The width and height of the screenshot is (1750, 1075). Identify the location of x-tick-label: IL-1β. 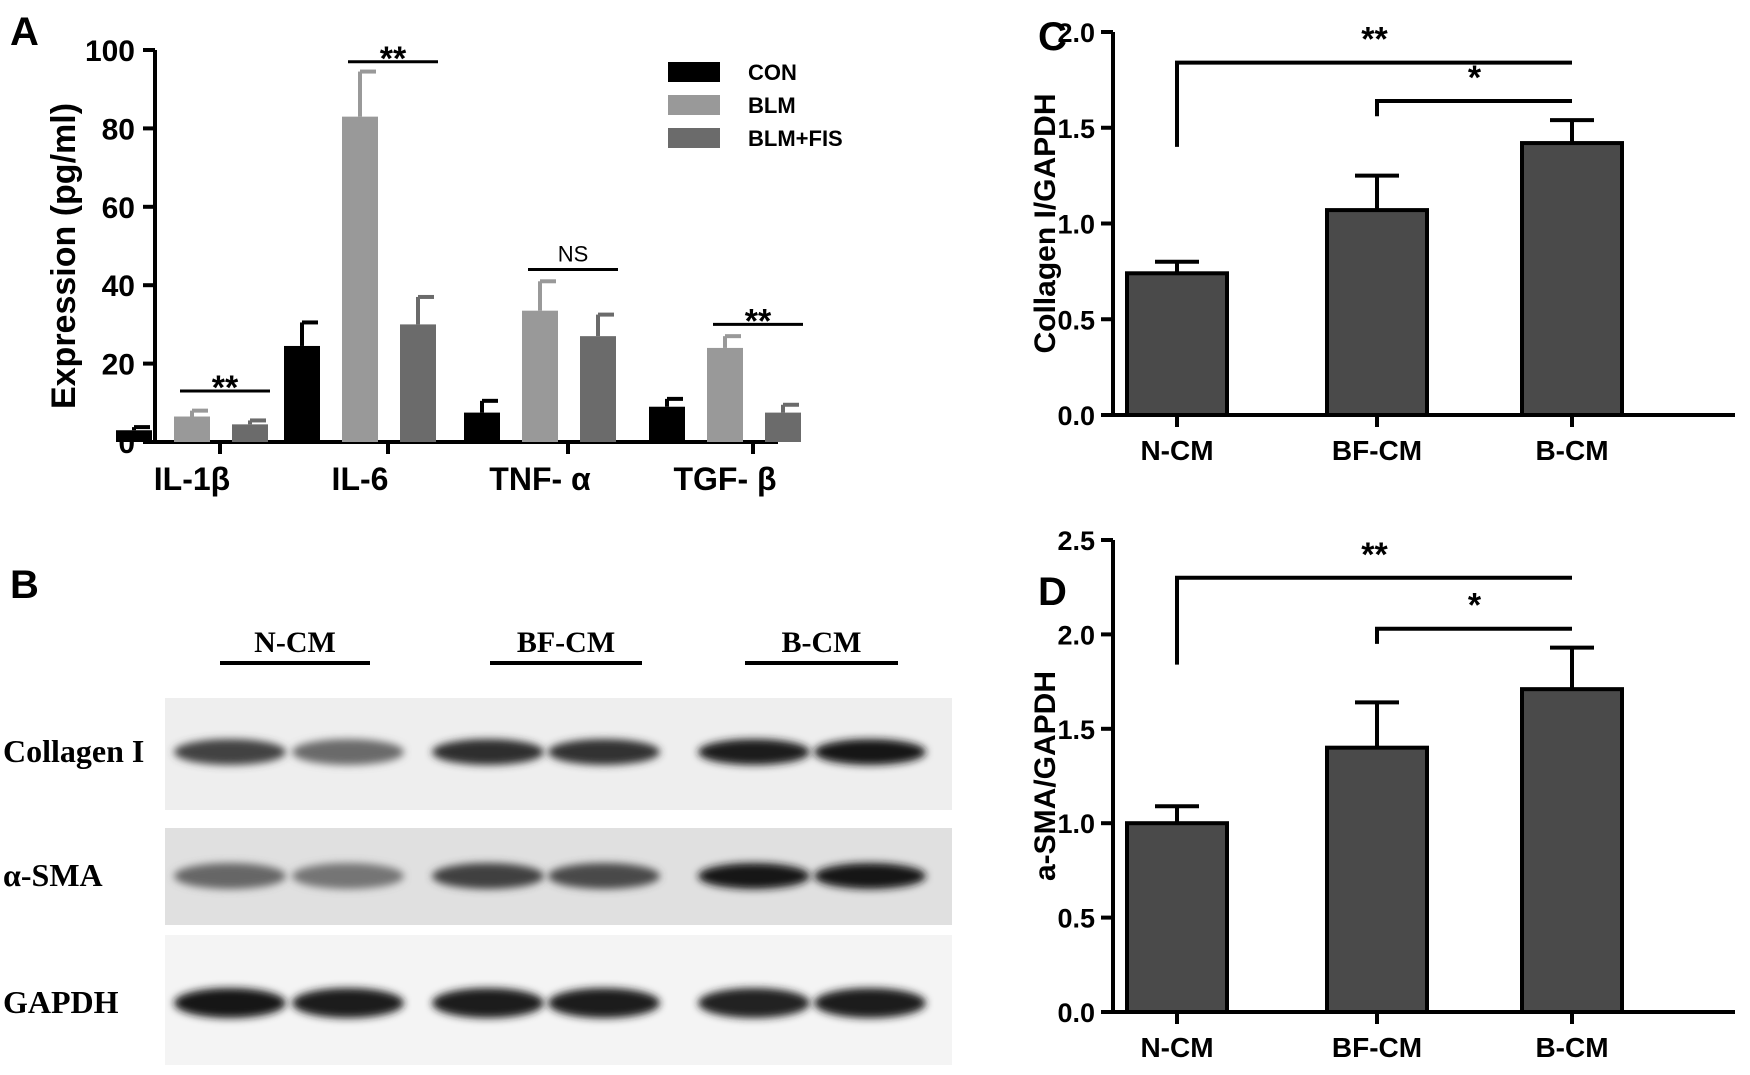
(192, 479).